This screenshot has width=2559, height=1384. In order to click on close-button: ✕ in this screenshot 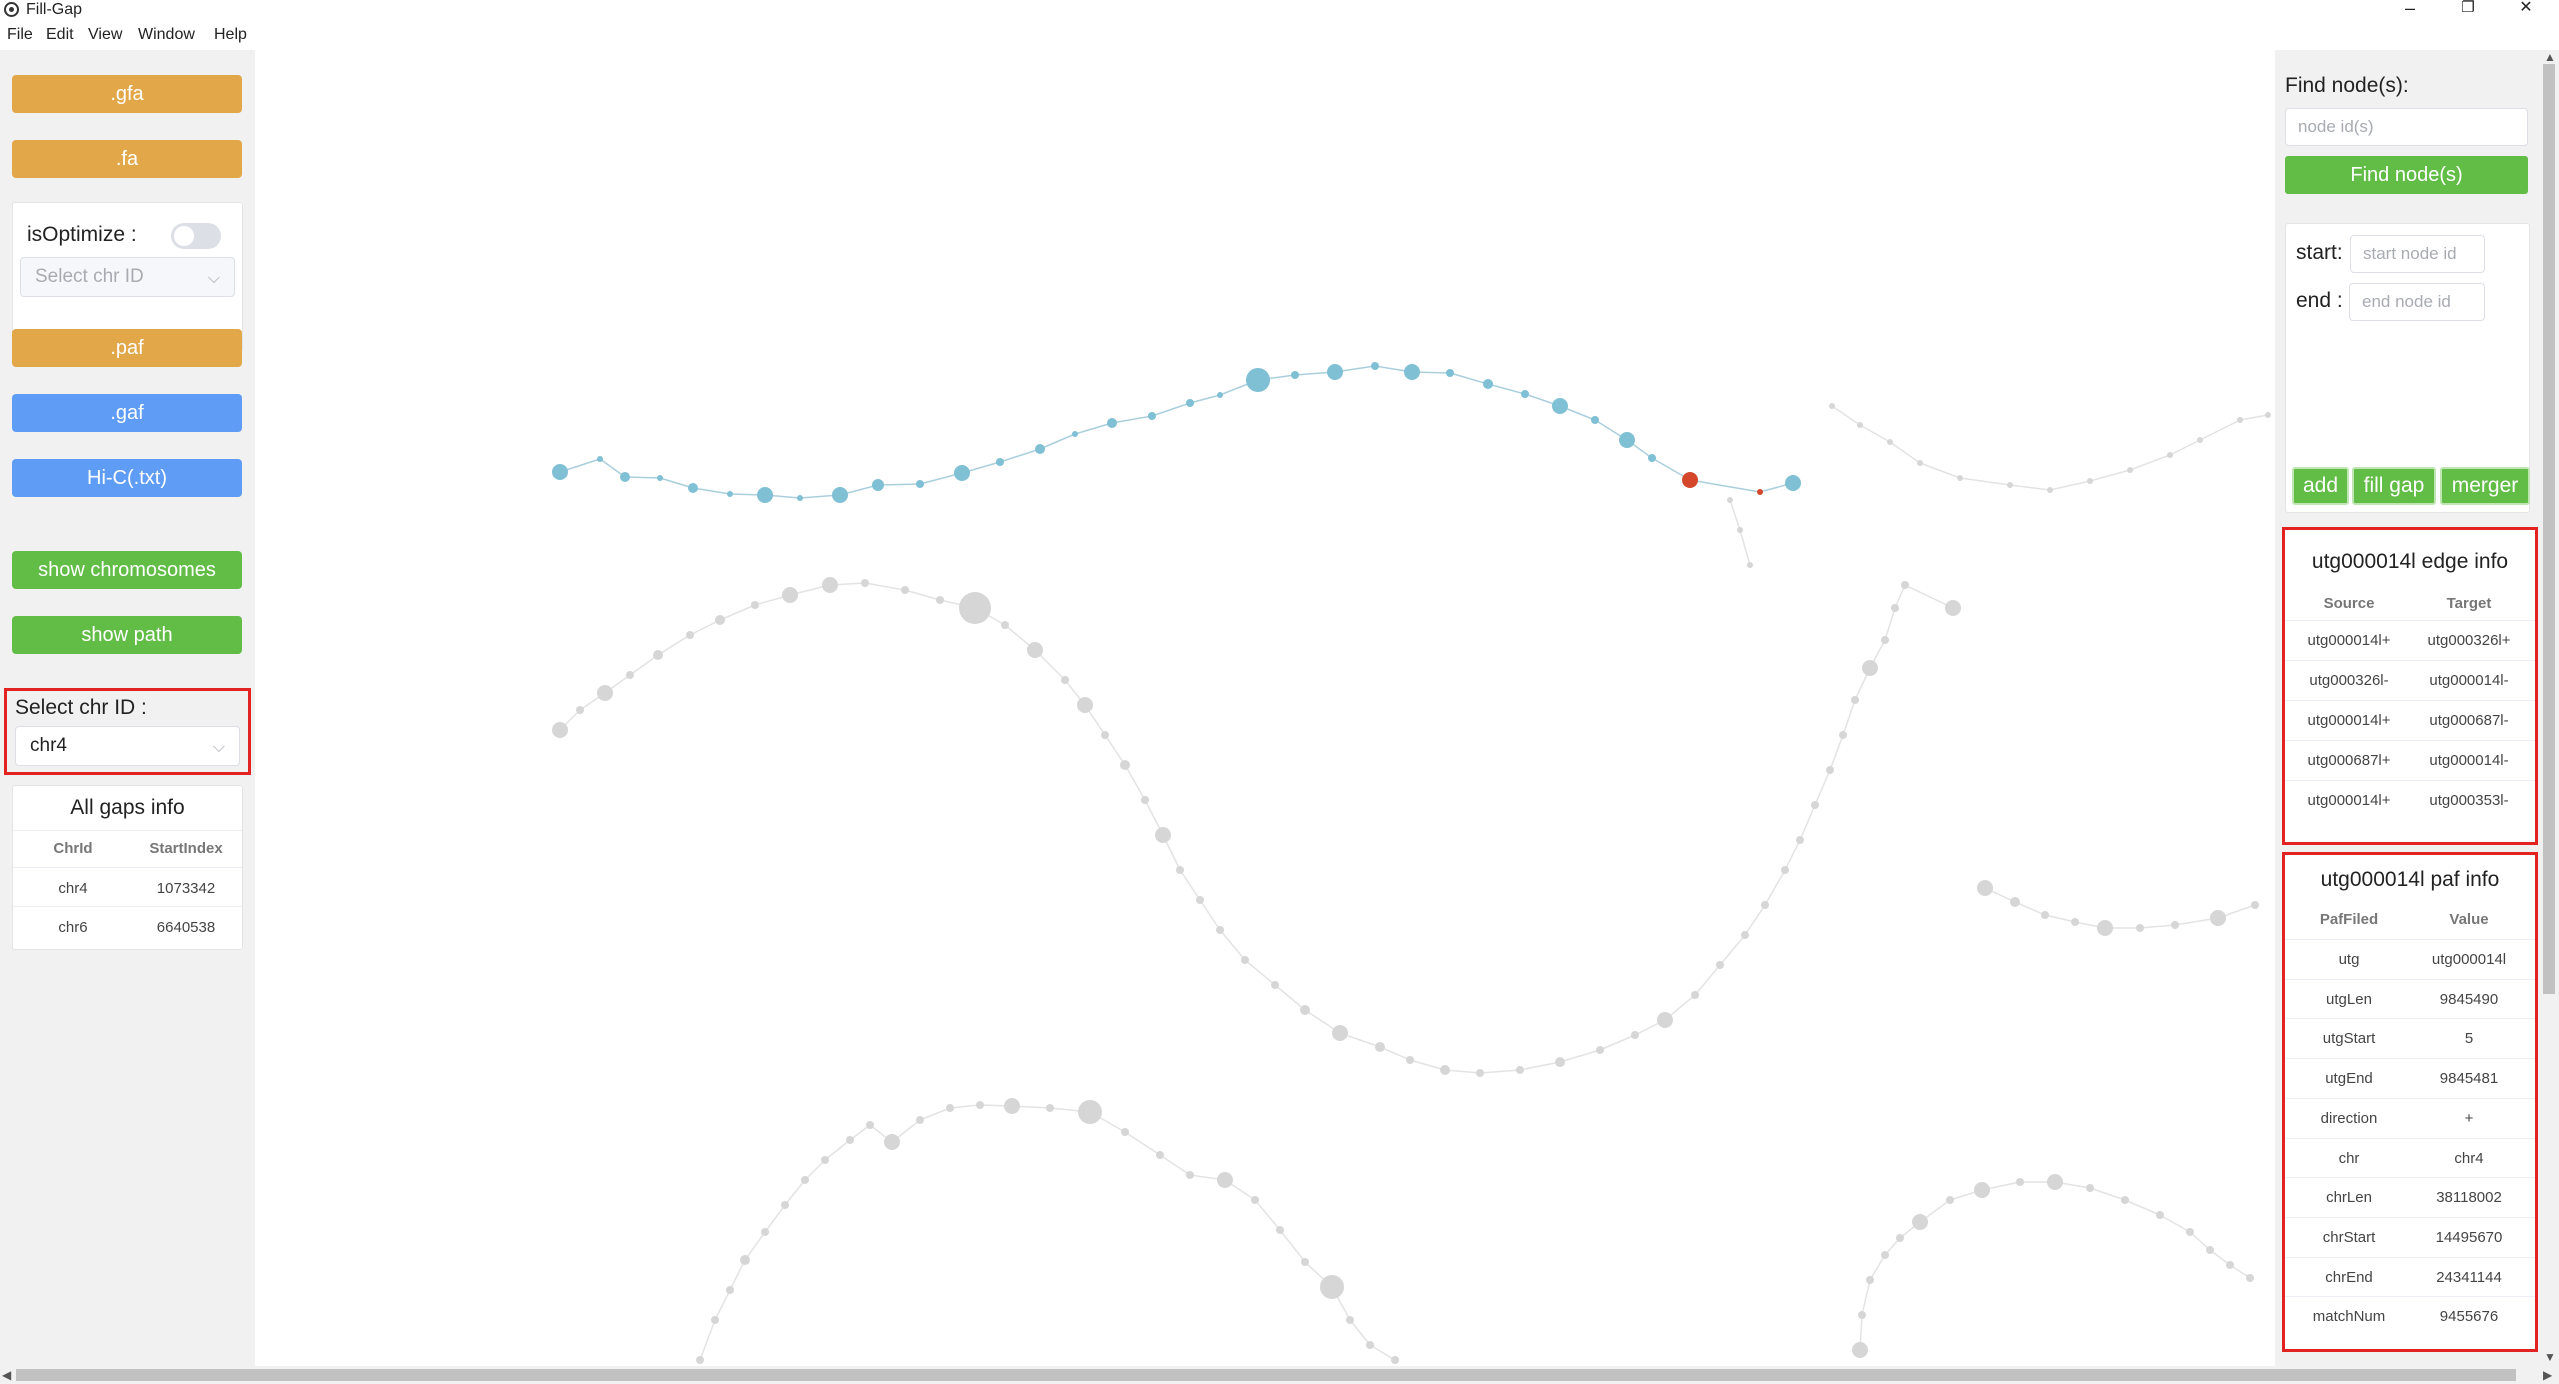, I will do `click(2526, 8)`.